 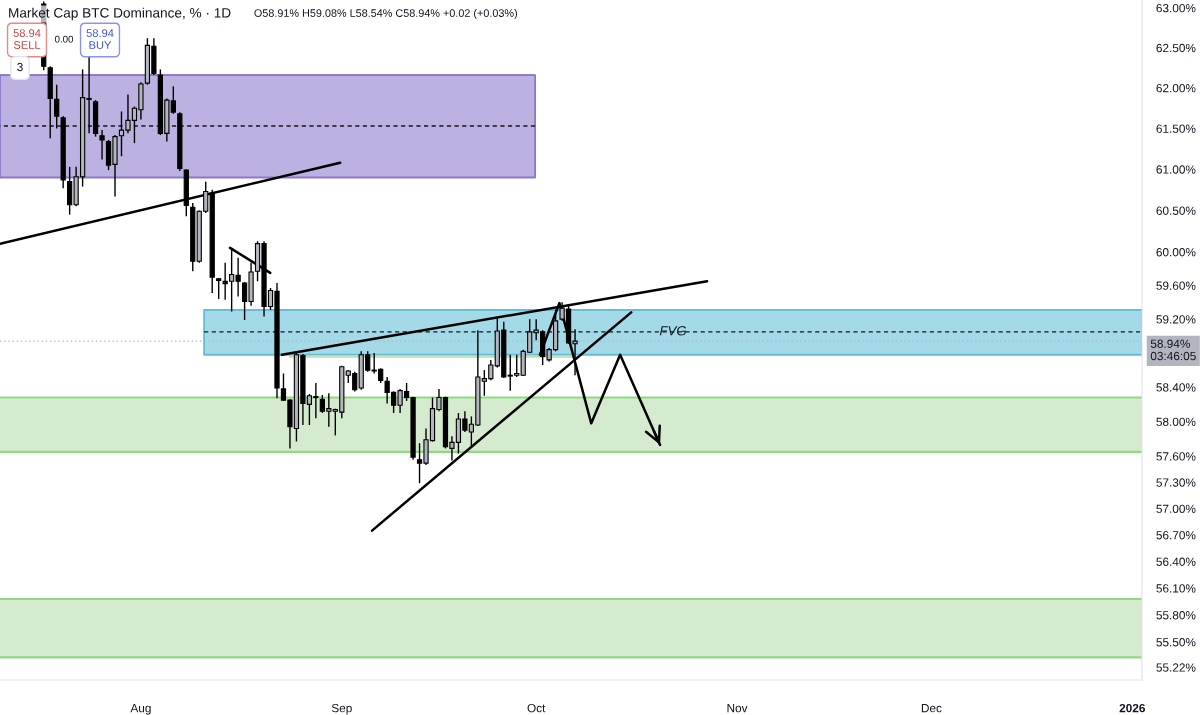 What do you see at coordinates (1176, 128) in the screenshot?
I see `y-tick-label: 61.50%` at bounding box center [1176, 128].